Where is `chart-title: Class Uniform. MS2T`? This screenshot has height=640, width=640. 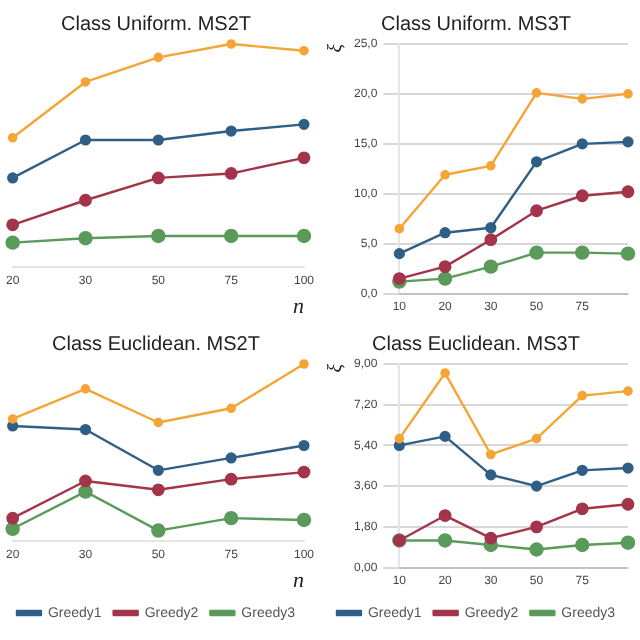
chart-title: Class Uniform. MS2T is located at coordinates (156, 24).